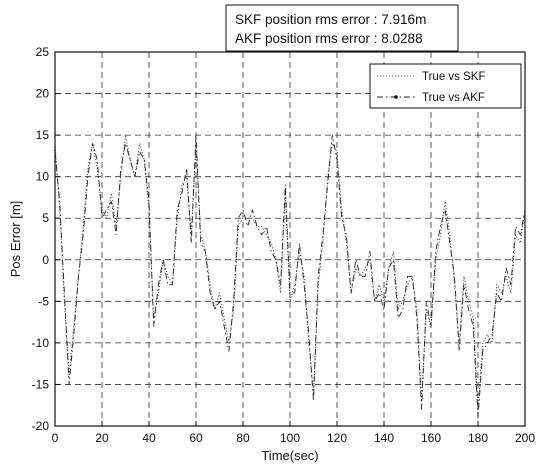 This screenshot has height=466, width=538. Describe the element at coordinates (453, 77) in the screenshot. I see `legend-label-skf: True vs SKF` at that location.